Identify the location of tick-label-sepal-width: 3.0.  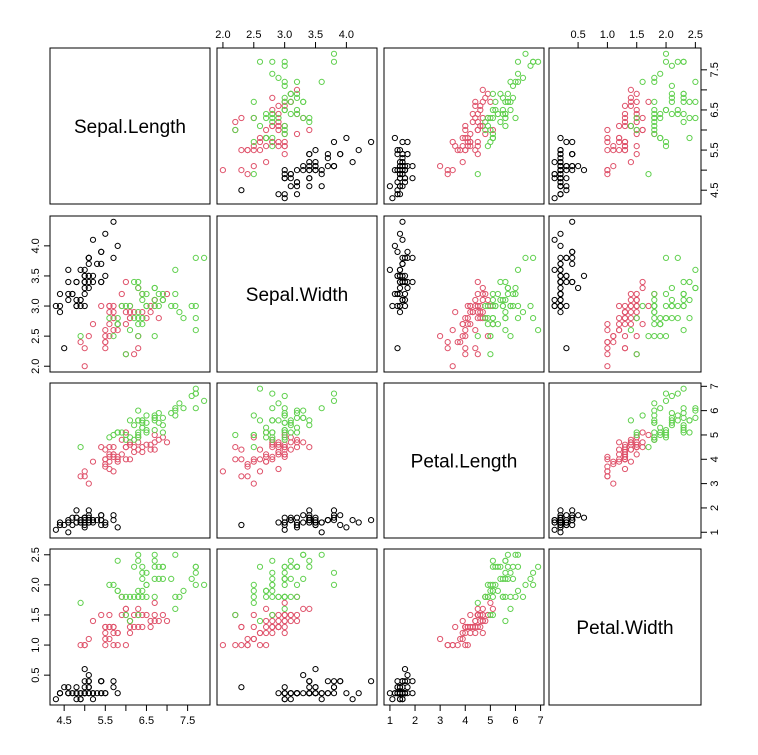
(284, 35).